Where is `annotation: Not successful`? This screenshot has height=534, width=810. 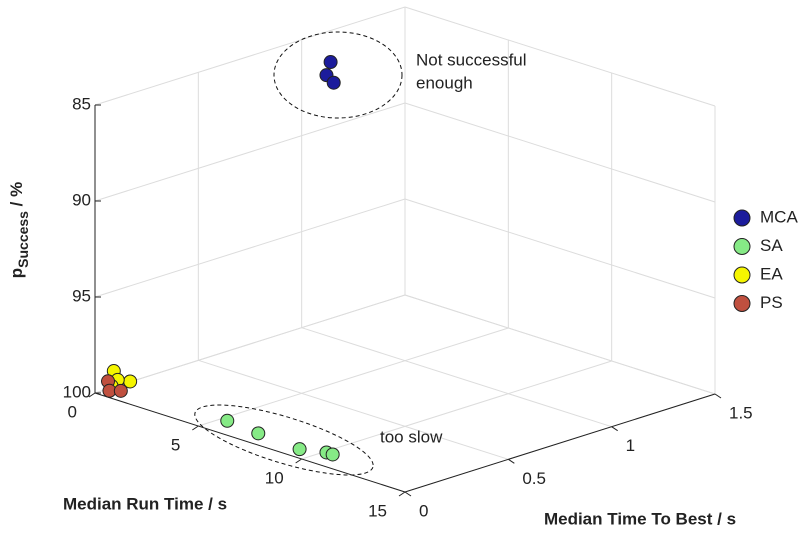
annotation: Not successful is located at coordinates (471, 59).